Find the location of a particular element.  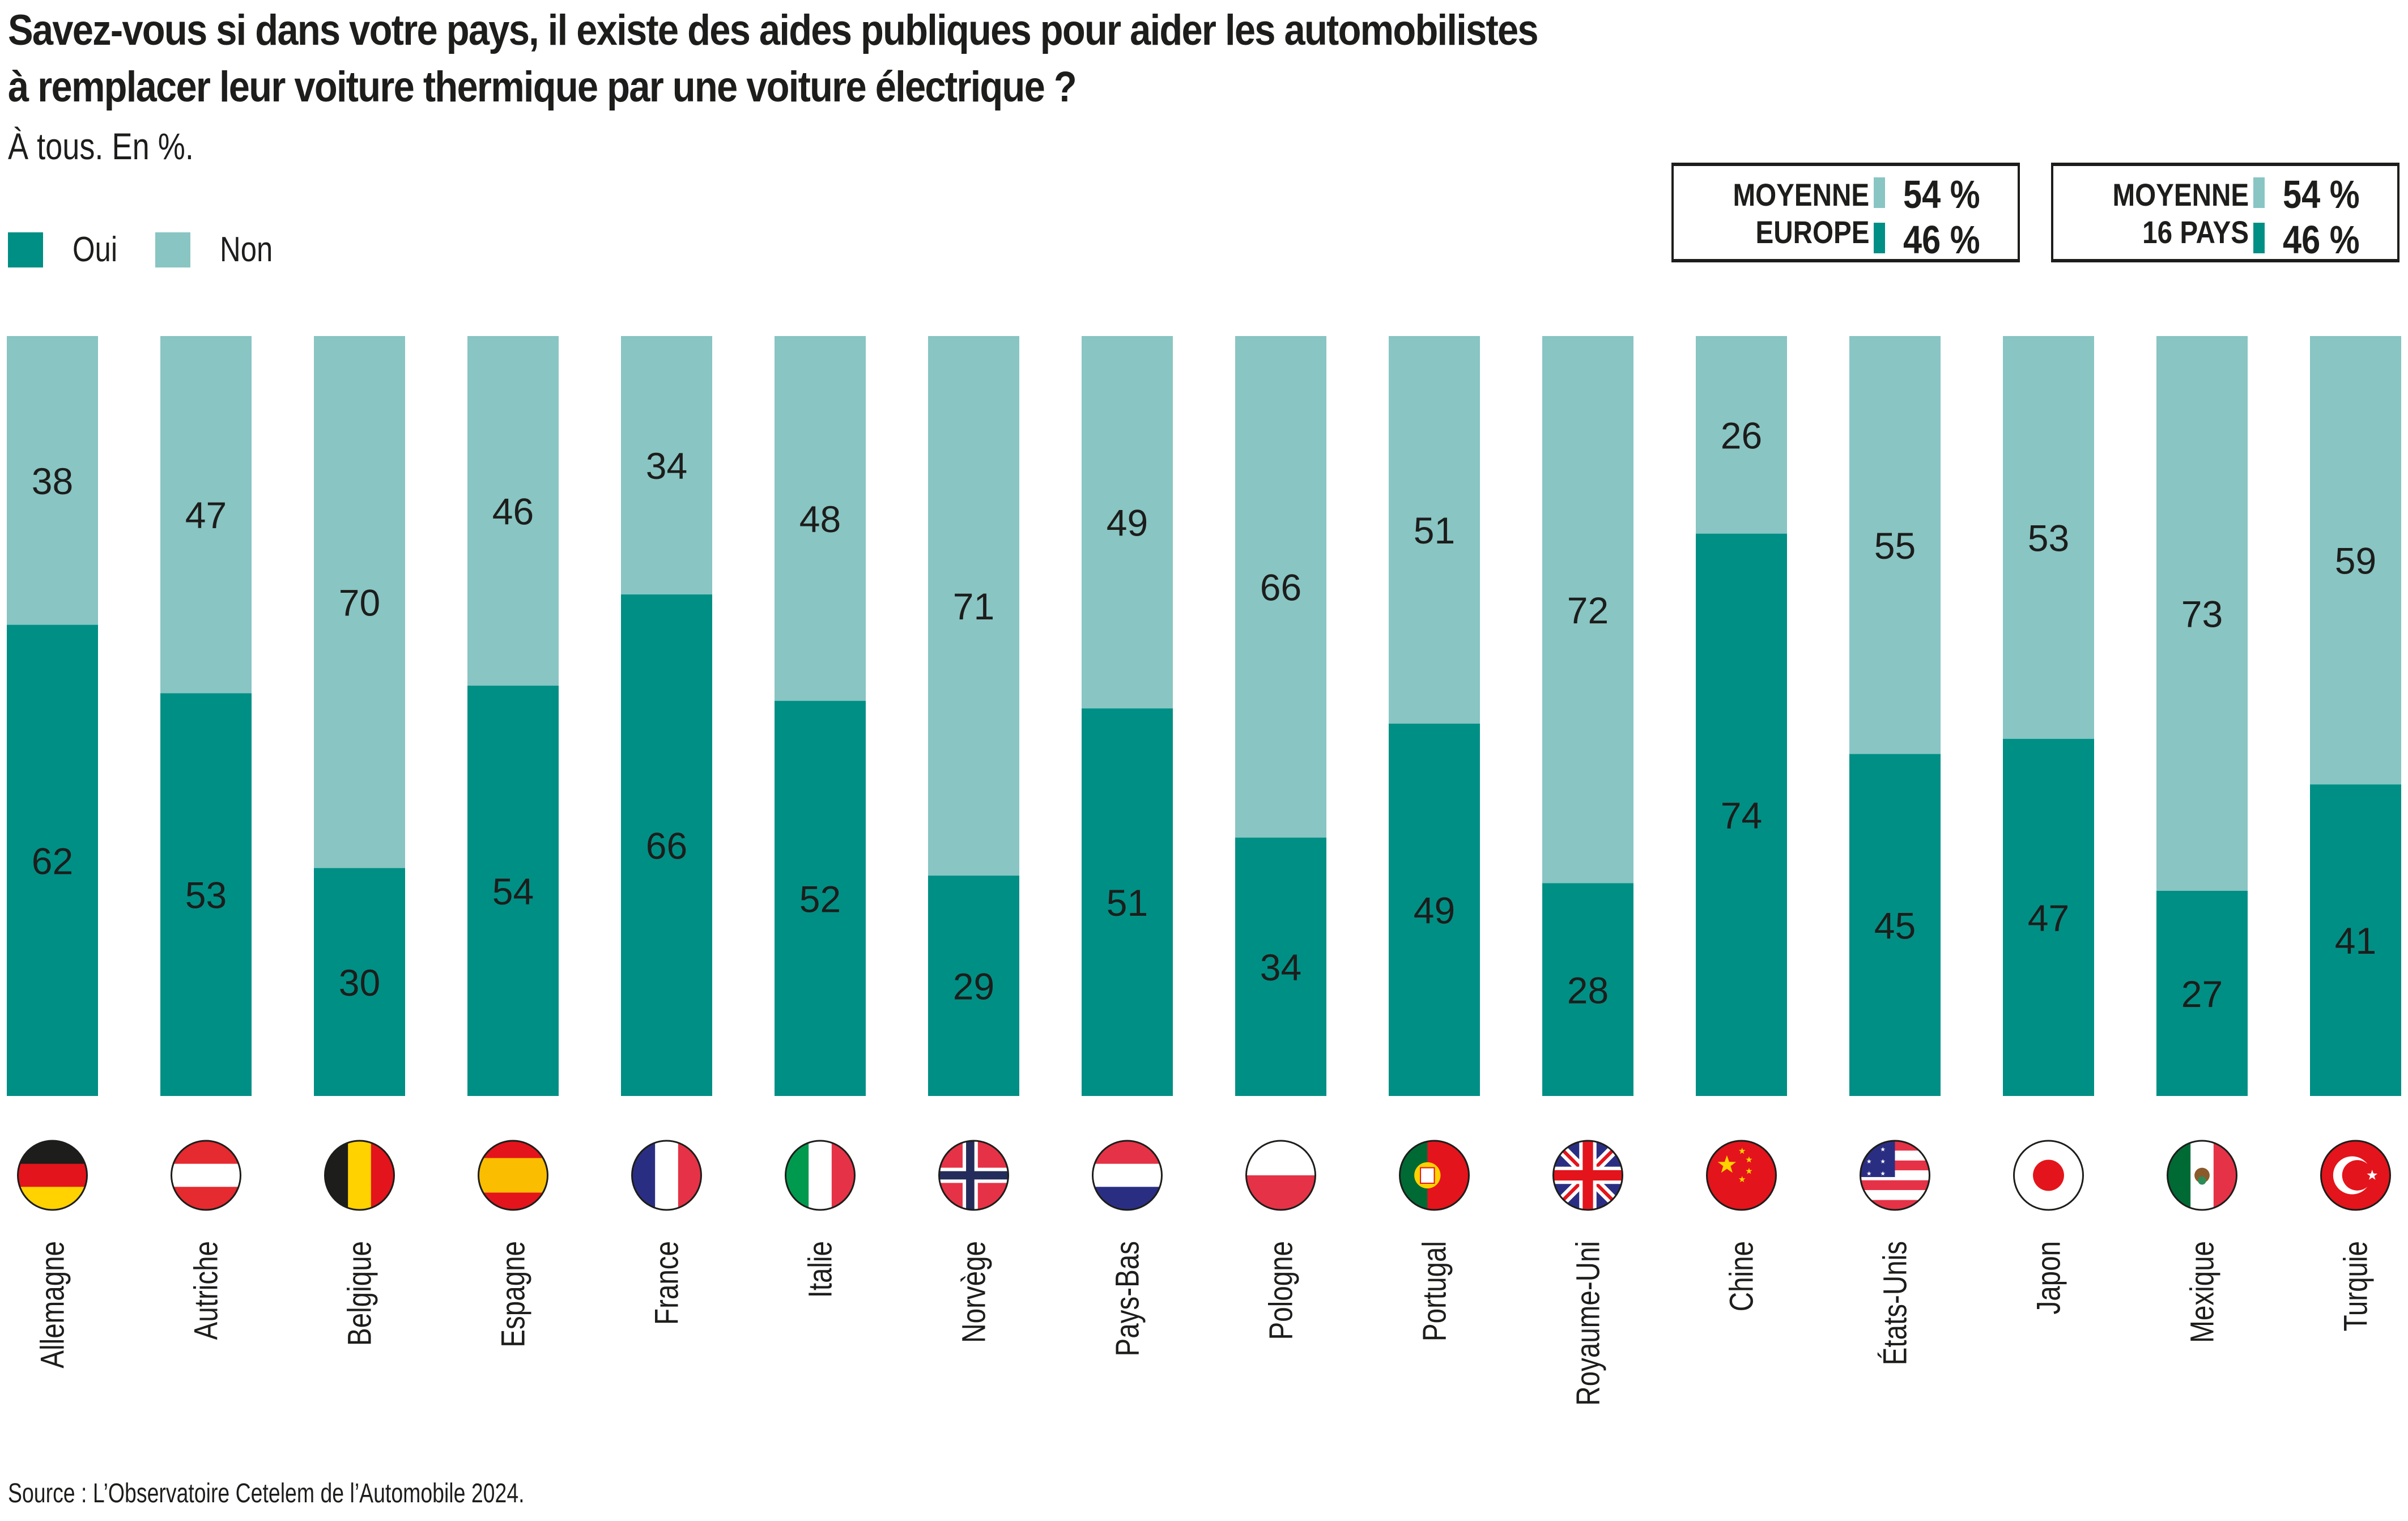

data-label-non: 51 is located at coordinates (1434, 530).